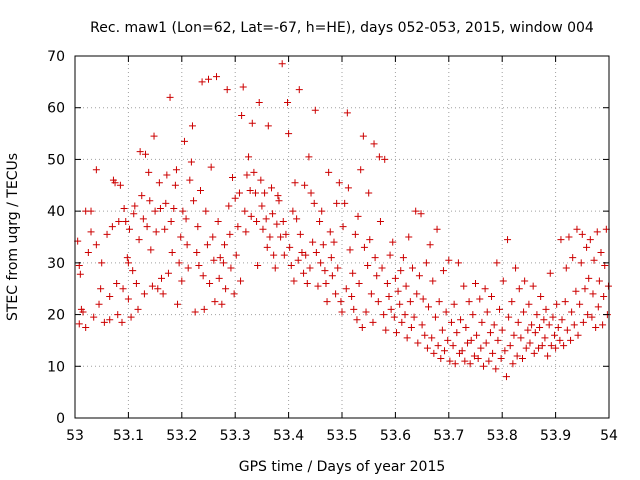 The height and width of the screenshot is (480, 640). Describe the element at coordinates (56, 109) in the screenshot. I see `y-tick-label: 60` at that location.